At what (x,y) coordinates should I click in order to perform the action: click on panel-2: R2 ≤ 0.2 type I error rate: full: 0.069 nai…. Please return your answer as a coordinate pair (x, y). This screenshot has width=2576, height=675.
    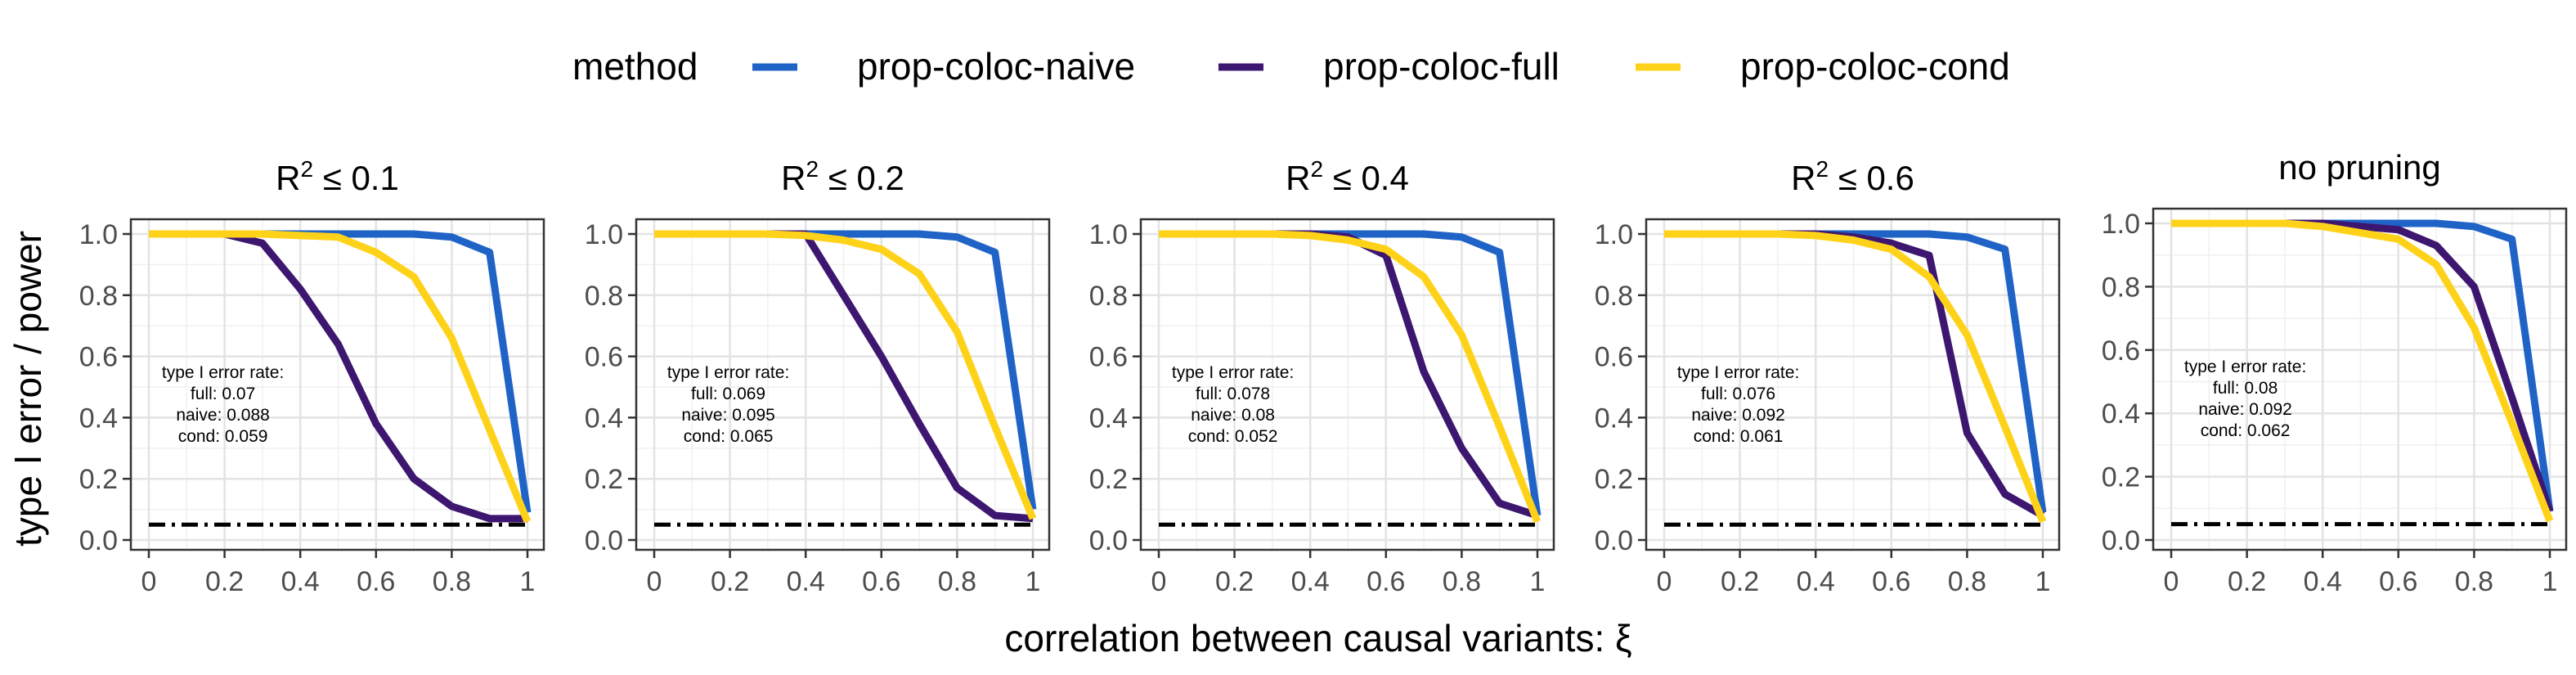
    Looking at the image, I should click on (818, 377).